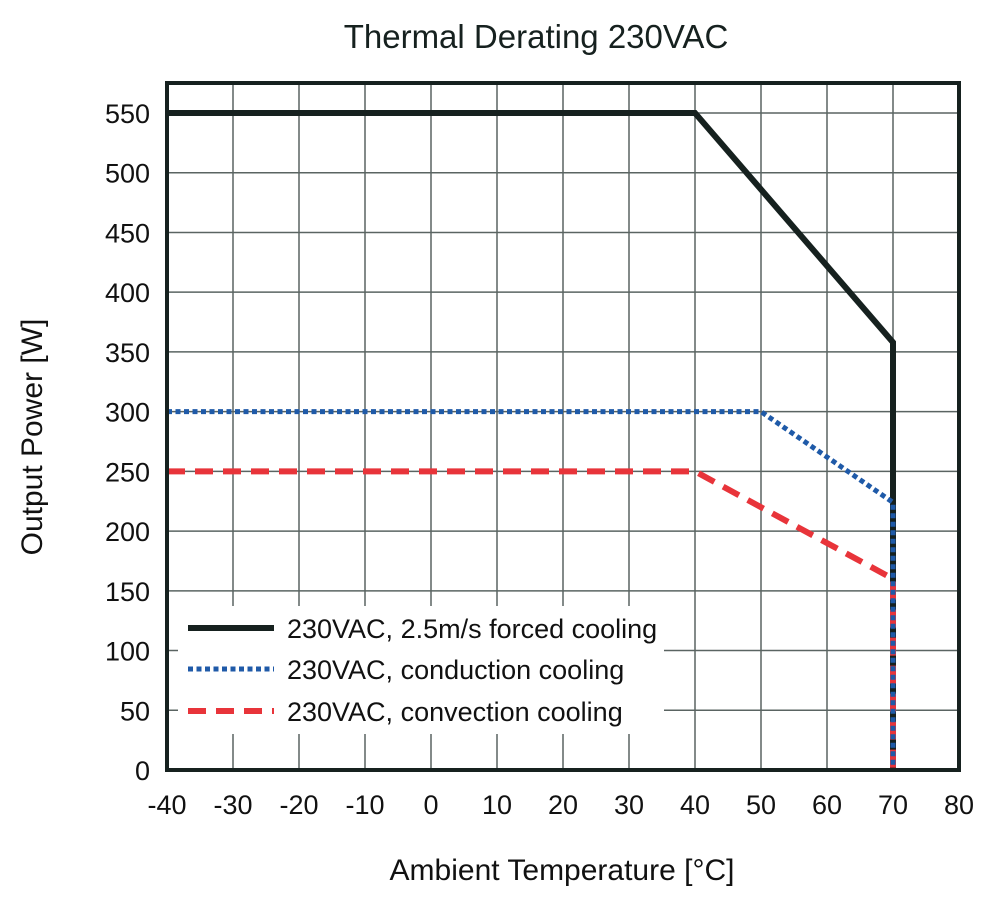 The height and width of the screenshot is (899, 1007). Describe the element at coordinates (536, 36) in the screenshot. I see `chart-title: Thermal Derating 230VAC` at that location.